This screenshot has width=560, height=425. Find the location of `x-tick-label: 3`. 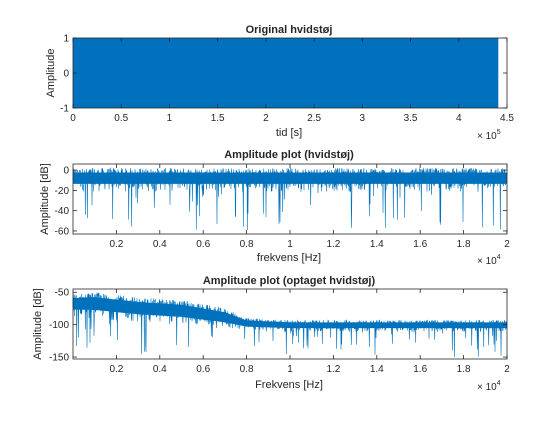

x-tick-label: 3 is located at coordinates (363, 118).